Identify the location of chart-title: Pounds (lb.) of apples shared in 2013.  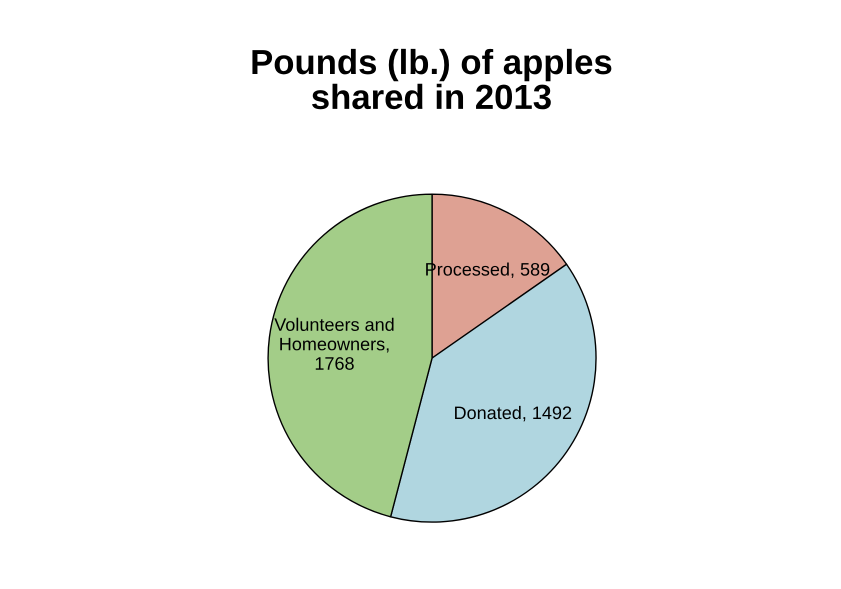
(432, 79).